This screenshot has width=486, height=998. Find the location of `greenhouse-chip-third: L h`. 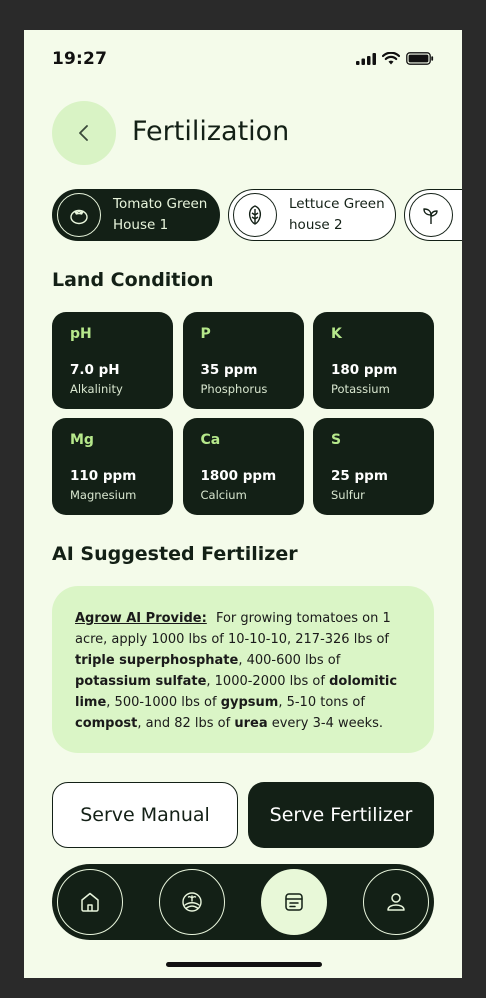

greenhouse-chip-third: L h is located at coordinates (433, 215).